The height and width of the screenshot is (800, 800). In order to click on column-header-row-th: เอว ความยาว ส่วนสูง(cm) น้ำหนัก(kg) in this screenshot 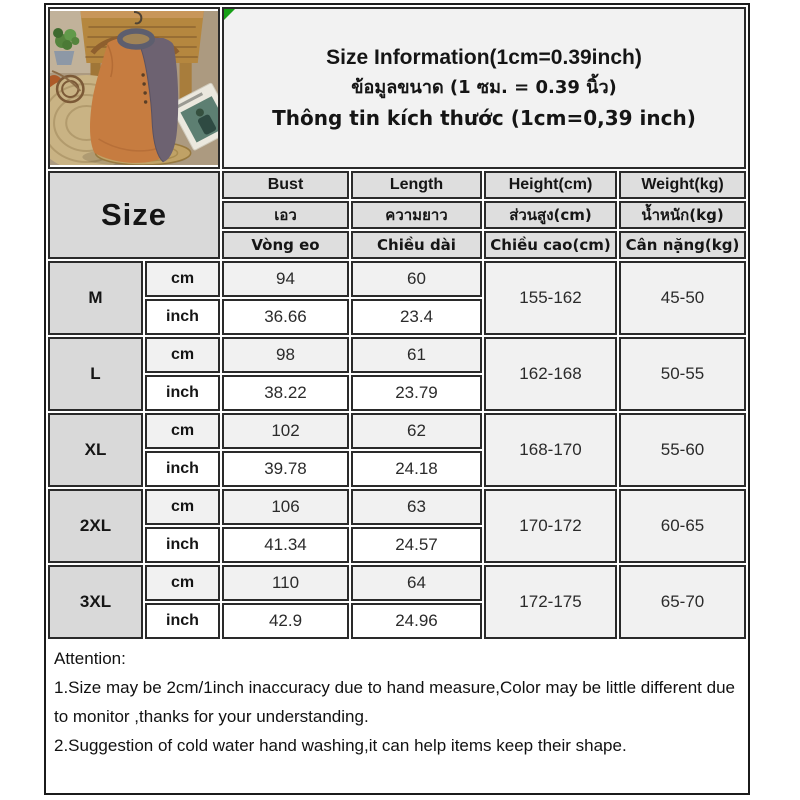, I will do `click(397, 215)`.